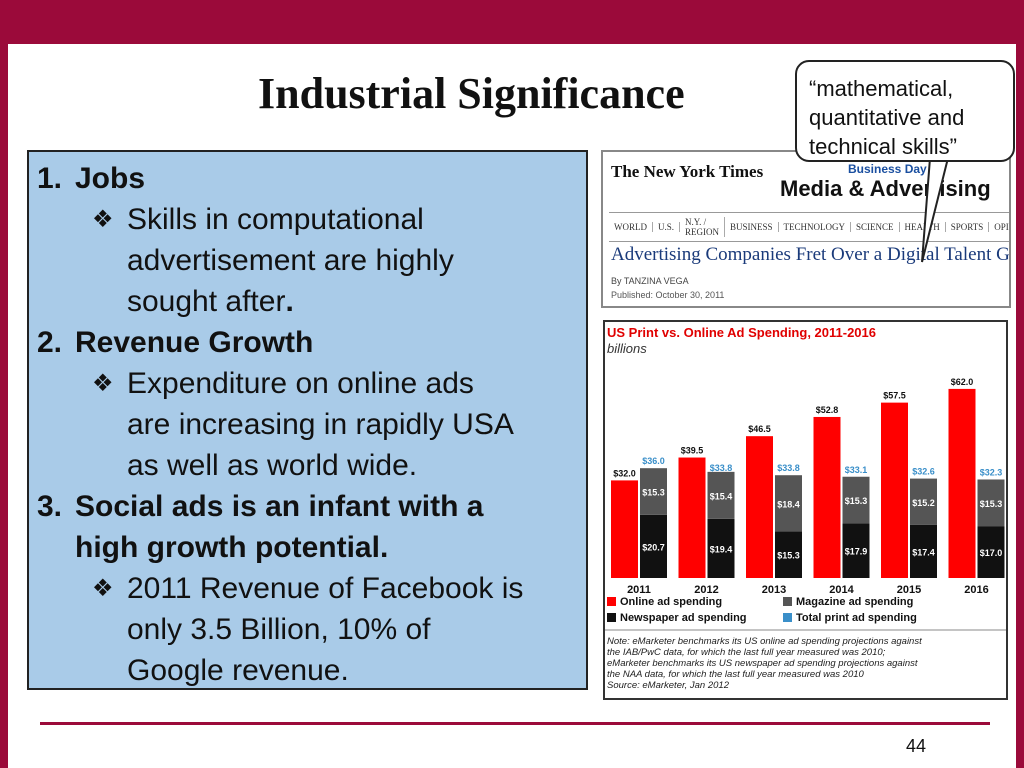 Image resolution: width=1024 pixels, height=768 pixels. I want to click on callout-line: quantitative and, so click(887, 117).